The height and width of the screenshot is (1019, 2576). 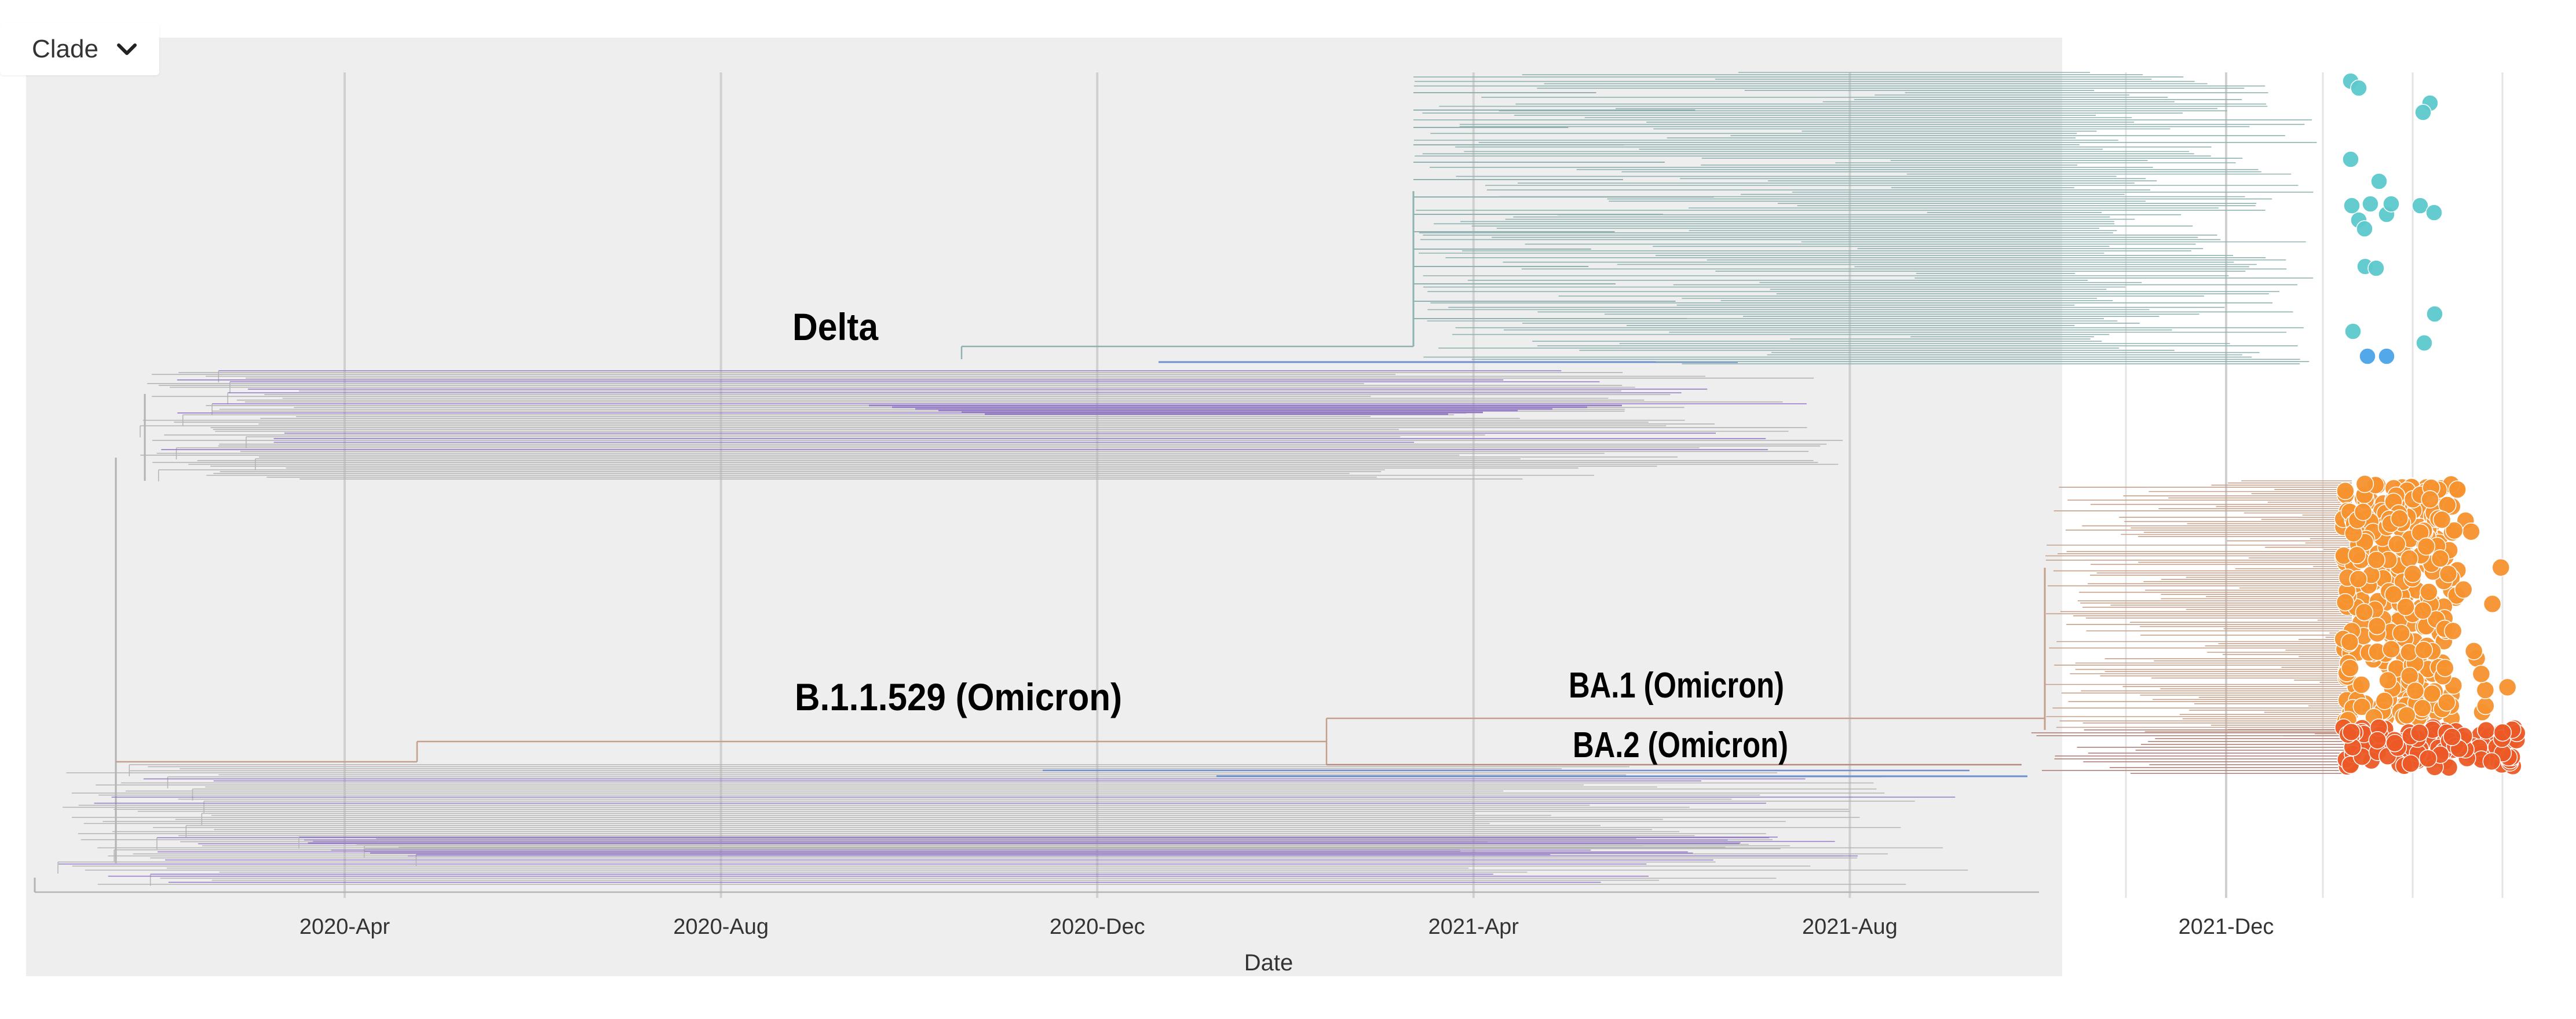 I want to click on tree-tips, so click(x=2430, y=424).